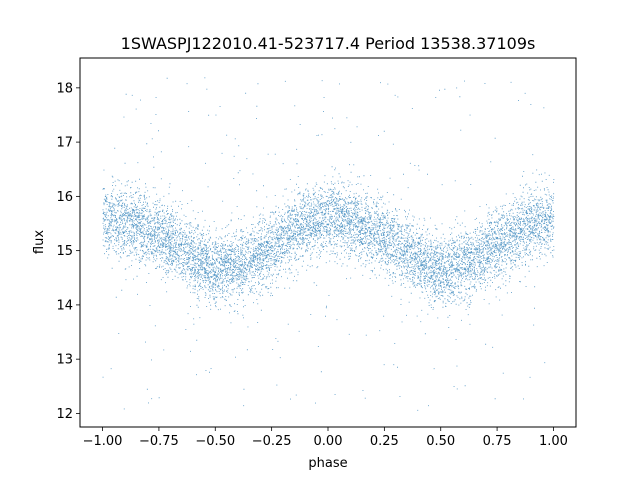 This screenshot has height=480, width=640. What do you see at coordinates (440, 441) in the screenshot?
I see `x-tick-label: 0.50` at bounding box center [440, 441].